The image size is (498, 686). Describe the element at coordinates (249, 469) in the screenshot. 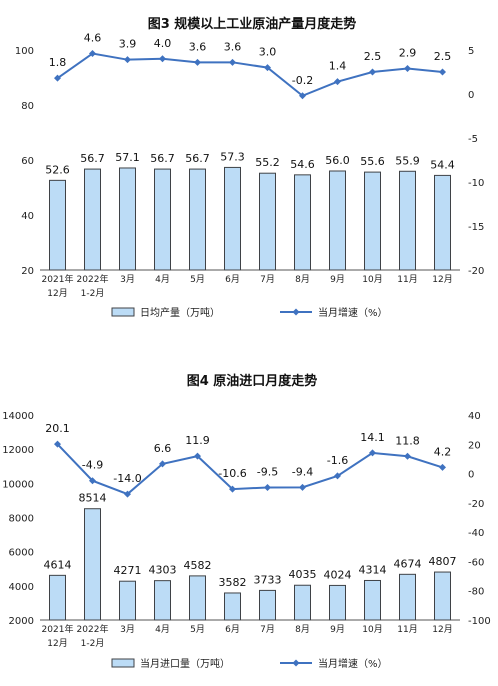

I see `chart2-growth-line` at that location.